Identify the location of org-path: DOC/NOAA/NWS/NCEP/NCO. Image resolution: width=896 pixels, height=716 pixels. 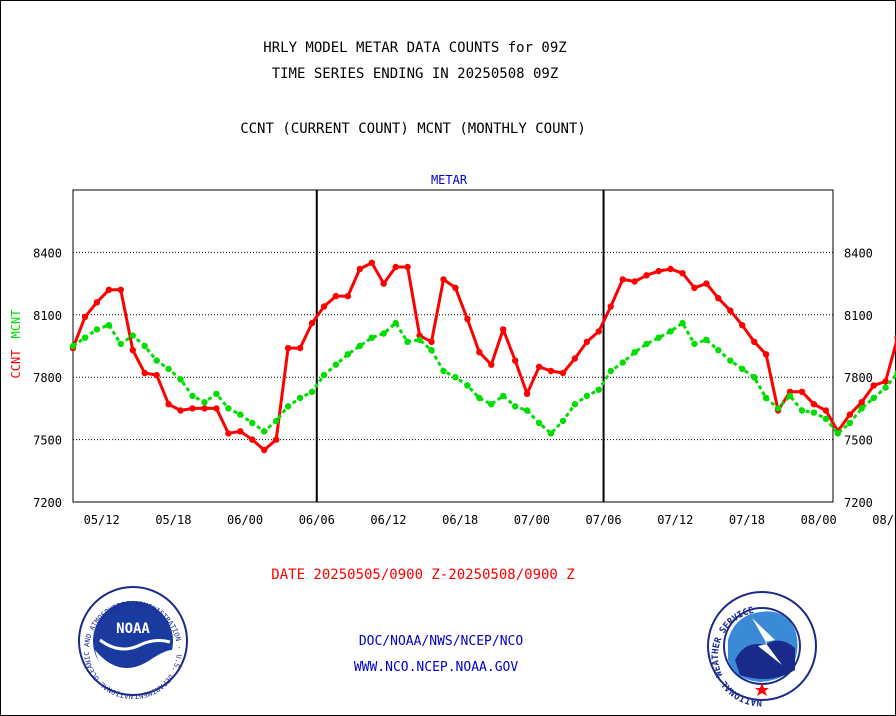
(441, 641).